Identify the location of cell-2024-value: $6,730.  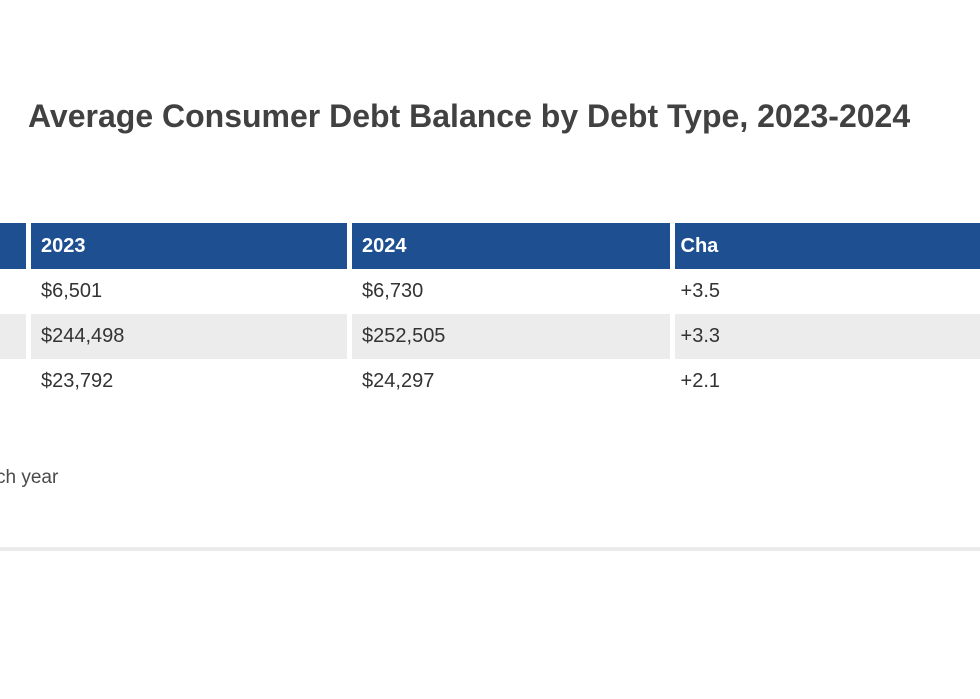
(508, 291).